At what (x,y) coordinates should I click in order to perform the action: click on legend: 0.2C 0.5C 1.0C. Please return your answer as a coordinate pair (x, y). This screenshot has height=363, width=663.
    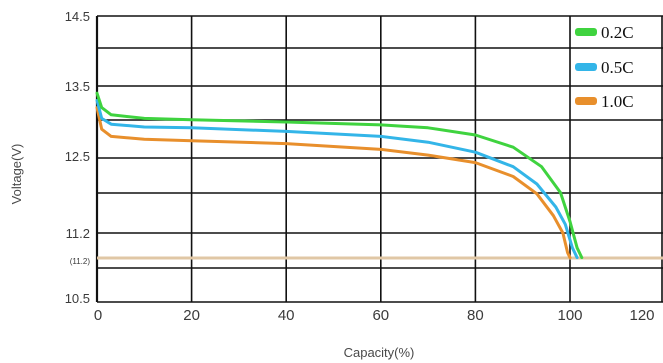
    Looking at the image, I should click on (604, 67).